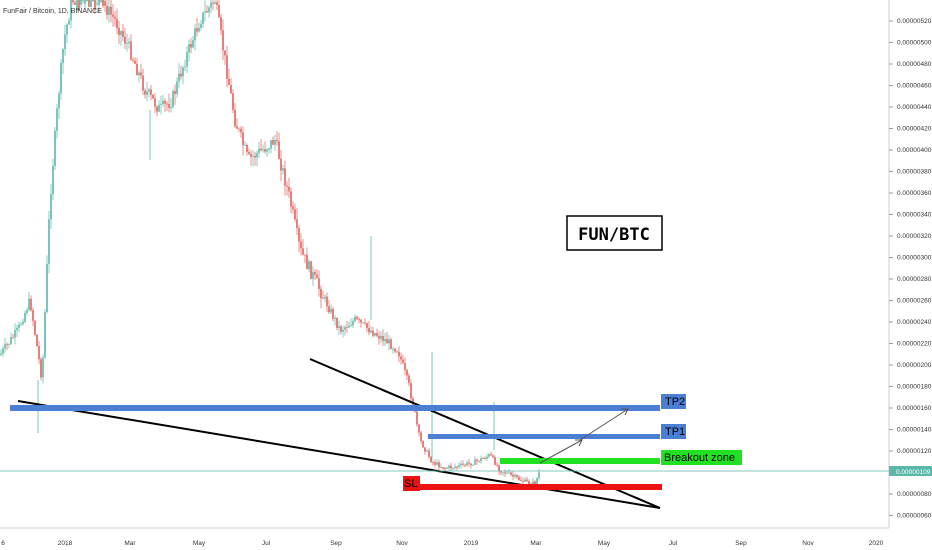 This screenshot has width=932, height=550. What do you see at coordinates (914, 387) in the screenshot?
I see `y-tick-label: 0.00000180` at bounding box center [914, 387].